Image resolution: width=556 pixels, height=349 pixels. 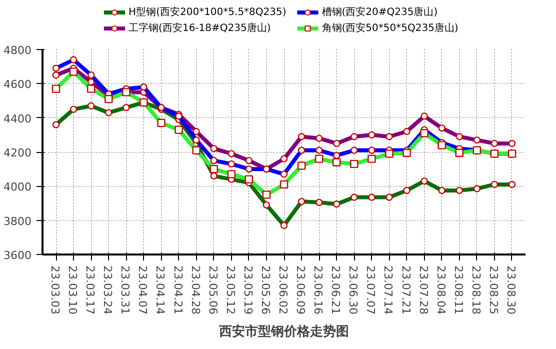 I want to click on x-tick-label: 23.04.21, so click(x=177, y=290).